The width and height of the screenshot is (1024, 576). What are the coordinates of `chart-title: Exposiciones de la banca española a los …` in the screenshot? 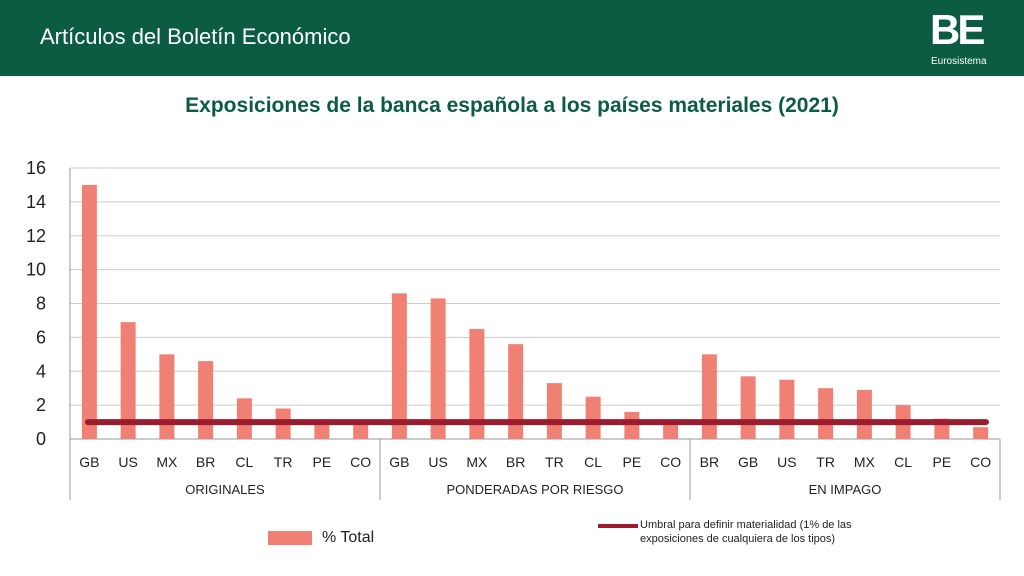 It's located at (512, 105).